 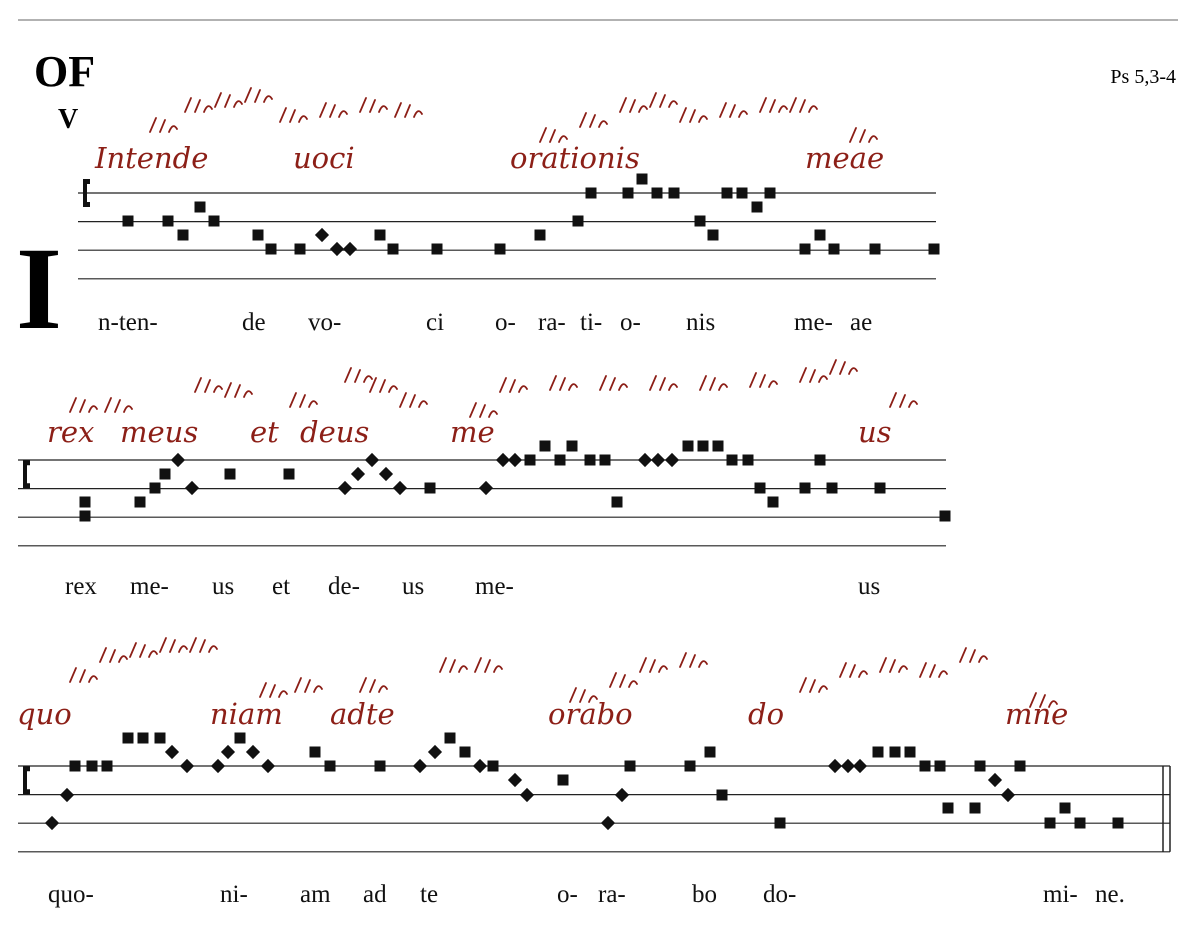 What do you see at coordinates (68, 119) in the screenshot?
I see `mode: V` at bounding box center [68, 119].